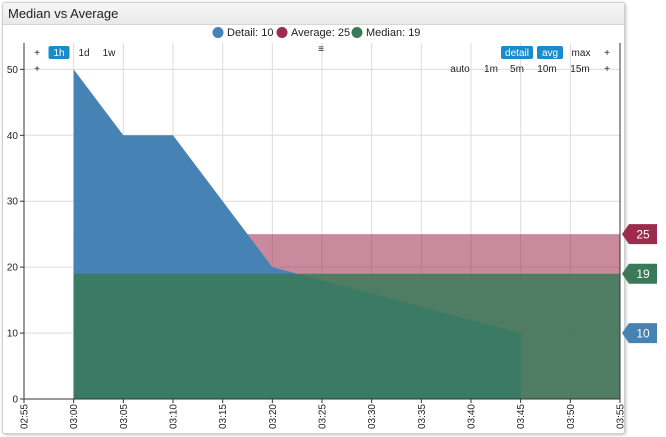 The image size is (666, 437). I want to click on value-badge-label: 10, so click(643, 334).